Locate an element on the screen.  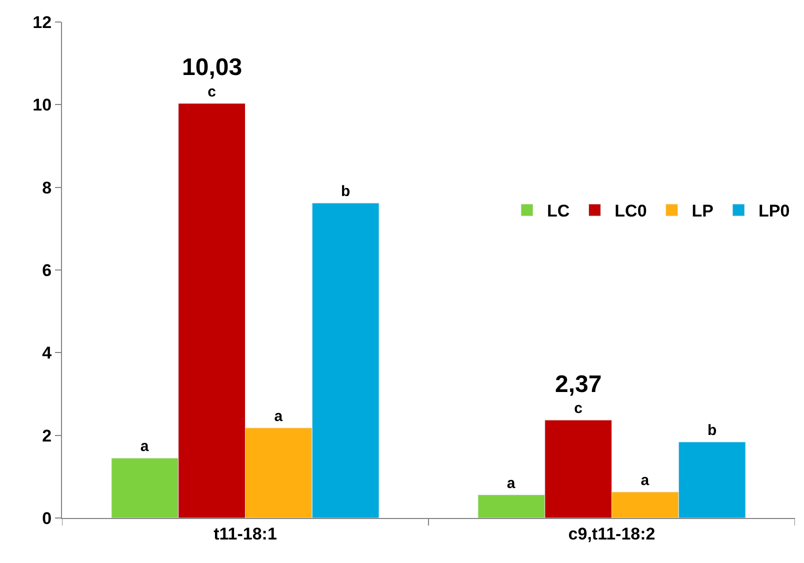
y-tick-label: 4 is located at coordinates (47, 353).